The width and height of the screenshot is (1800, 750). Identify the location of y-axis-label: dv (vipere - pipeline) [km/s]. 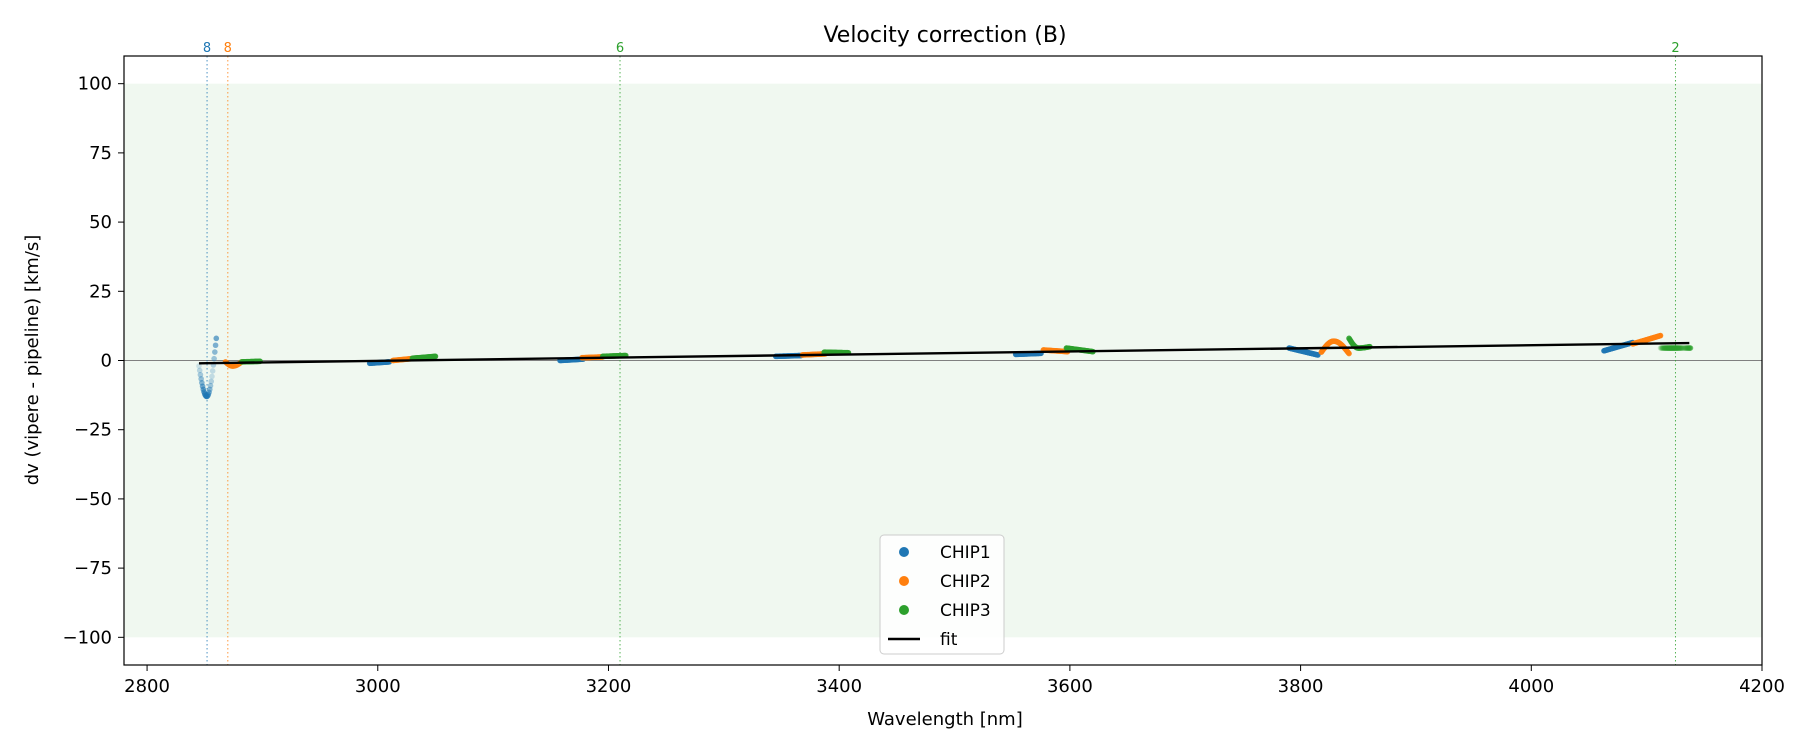
(32, 360).